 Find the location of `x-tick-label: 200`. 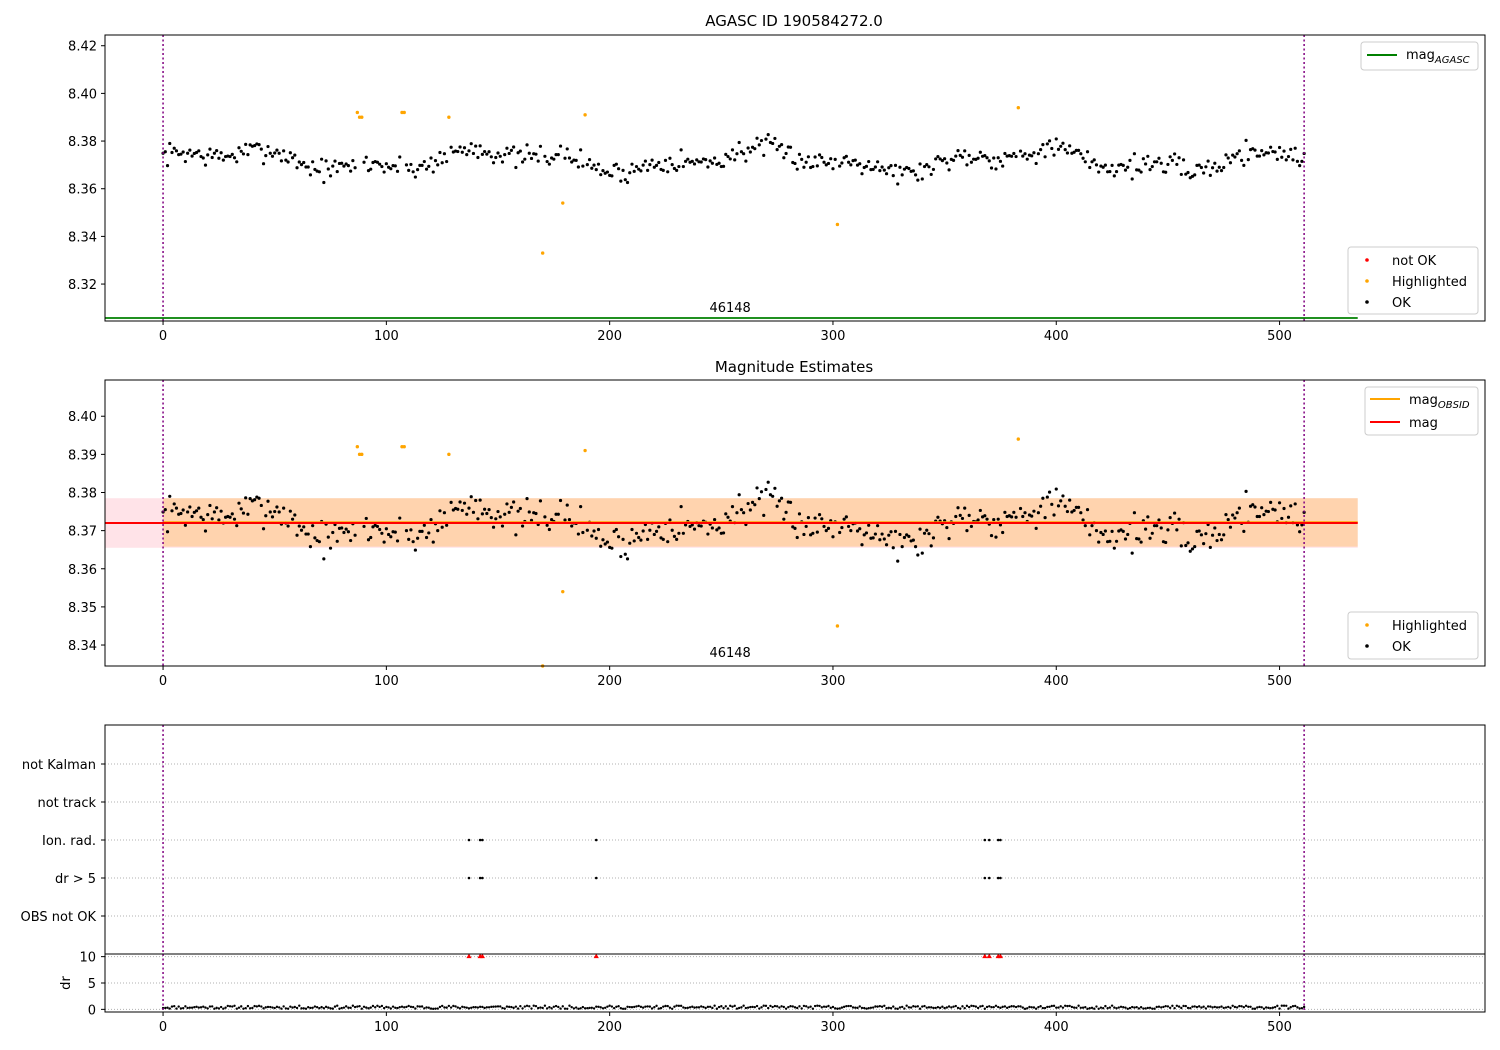

x-tick-label: 200 is located at coordinates (609, 1027).